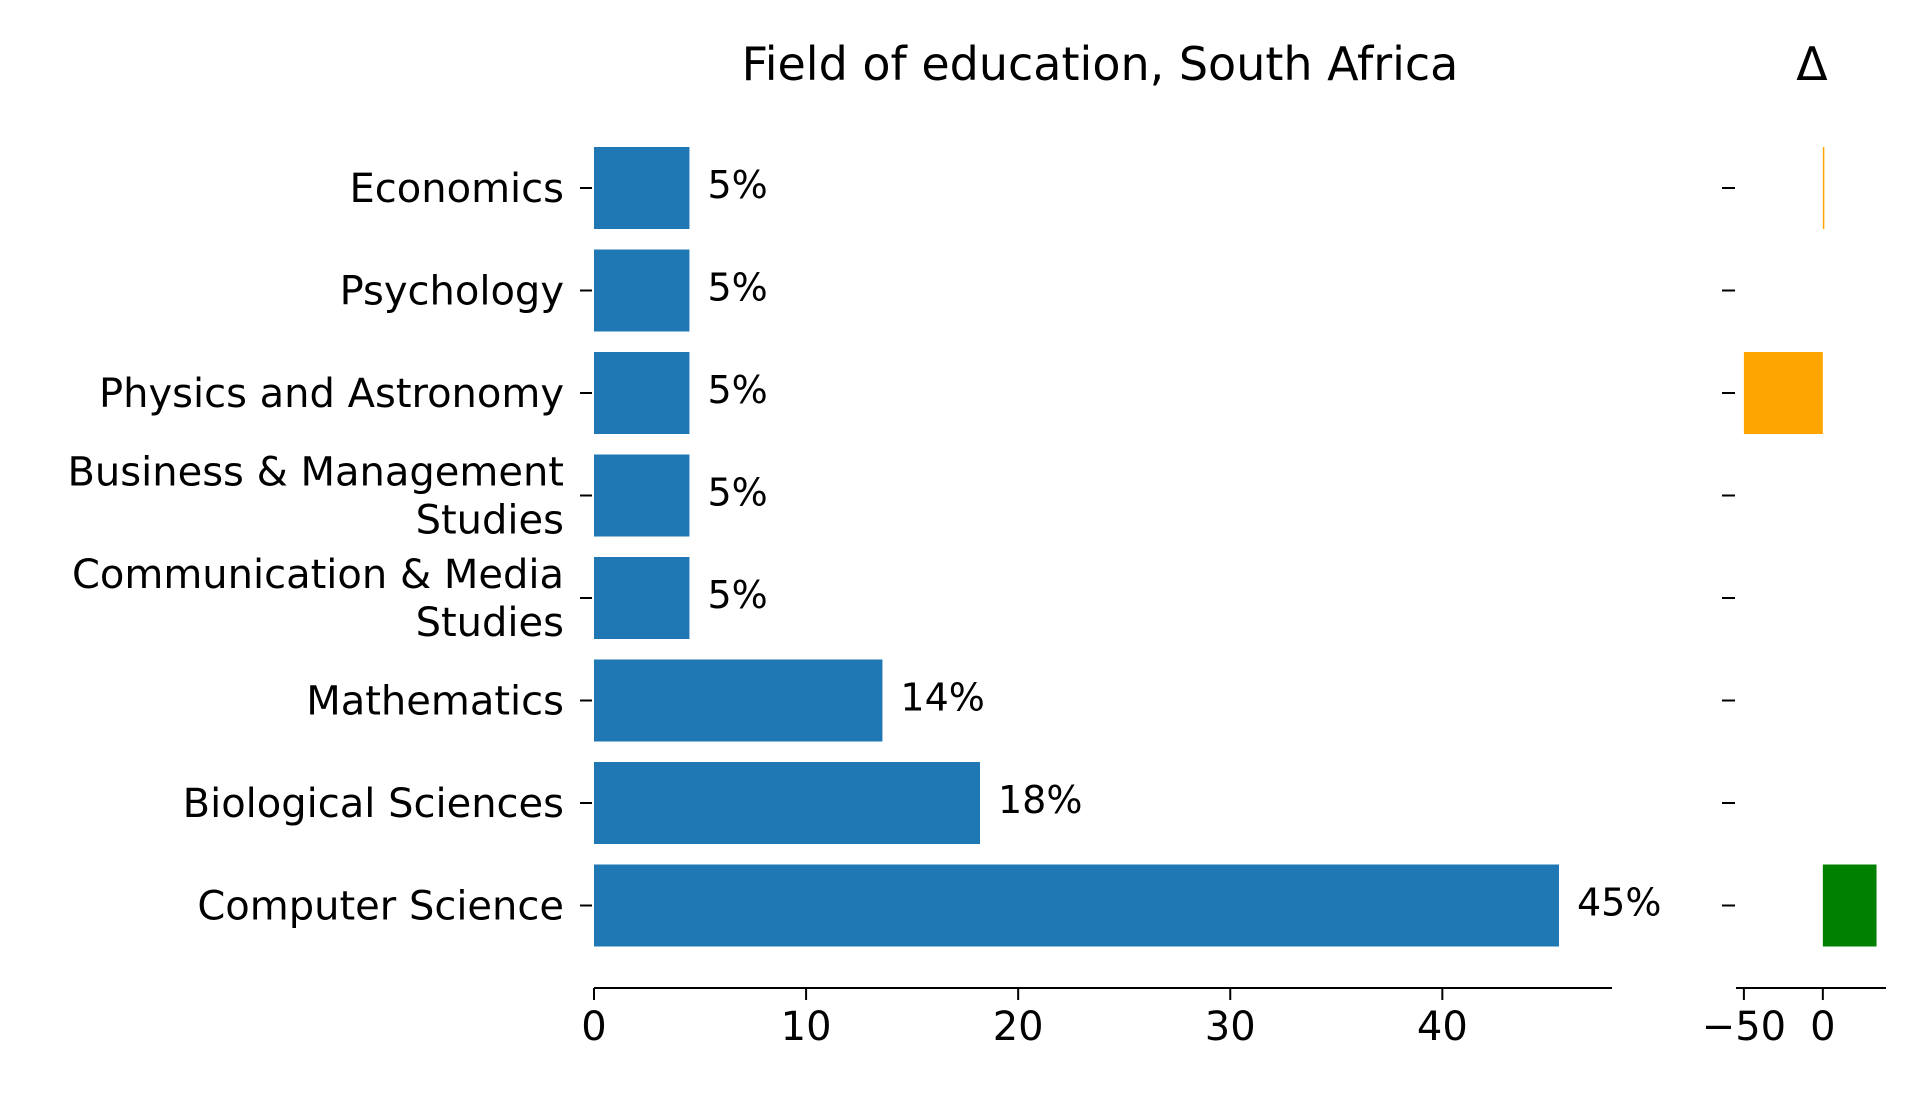  I want to click on category-label: Computer Science, so click(380, 907).